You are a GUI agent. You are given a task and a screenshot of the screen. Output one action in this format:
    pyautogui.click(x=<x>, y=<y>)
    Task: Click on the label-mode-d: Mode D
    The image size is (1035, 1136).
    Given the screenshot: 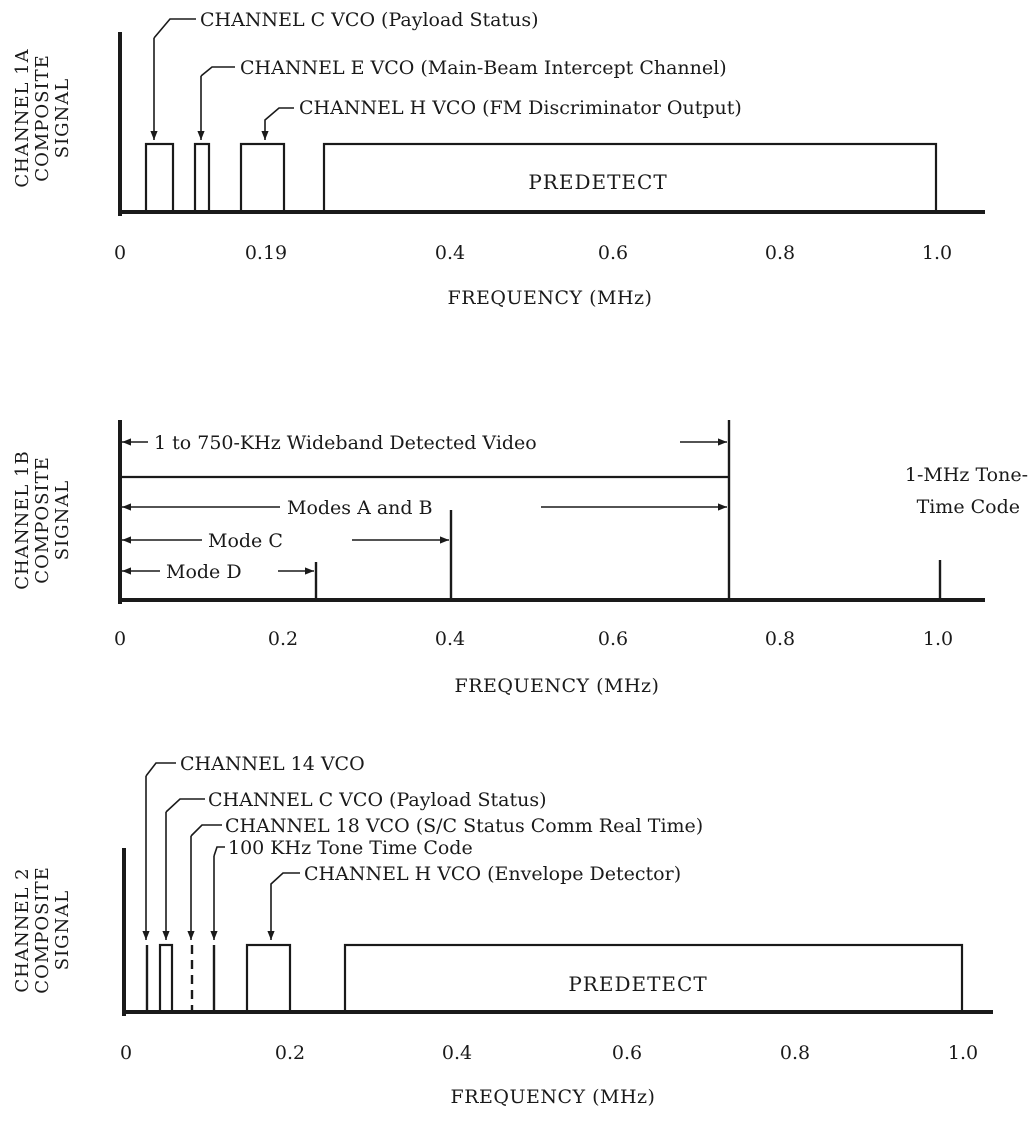 What is the action you would take?
    pyautogui.click(x=204, y=572)
    